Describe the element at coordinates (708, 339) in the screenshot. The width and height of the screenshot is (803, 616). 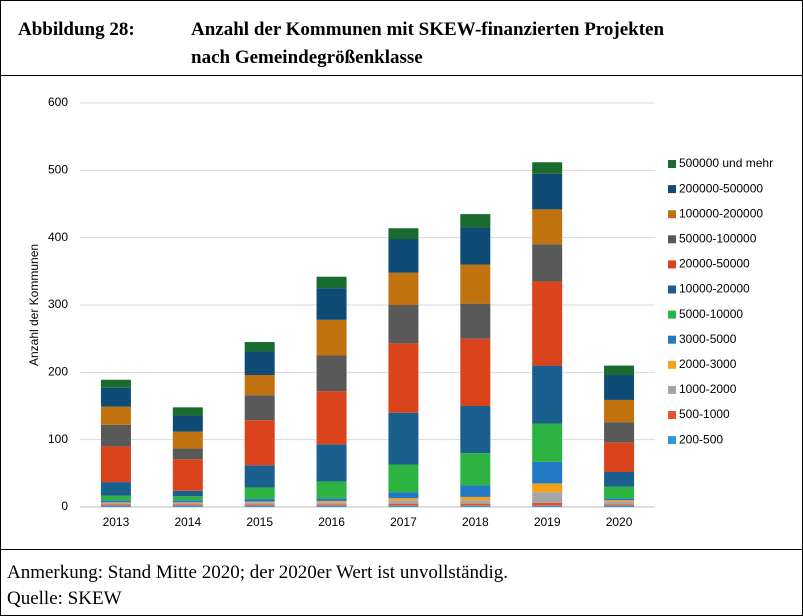
I see `legend-label: 3000-5000` at that location.